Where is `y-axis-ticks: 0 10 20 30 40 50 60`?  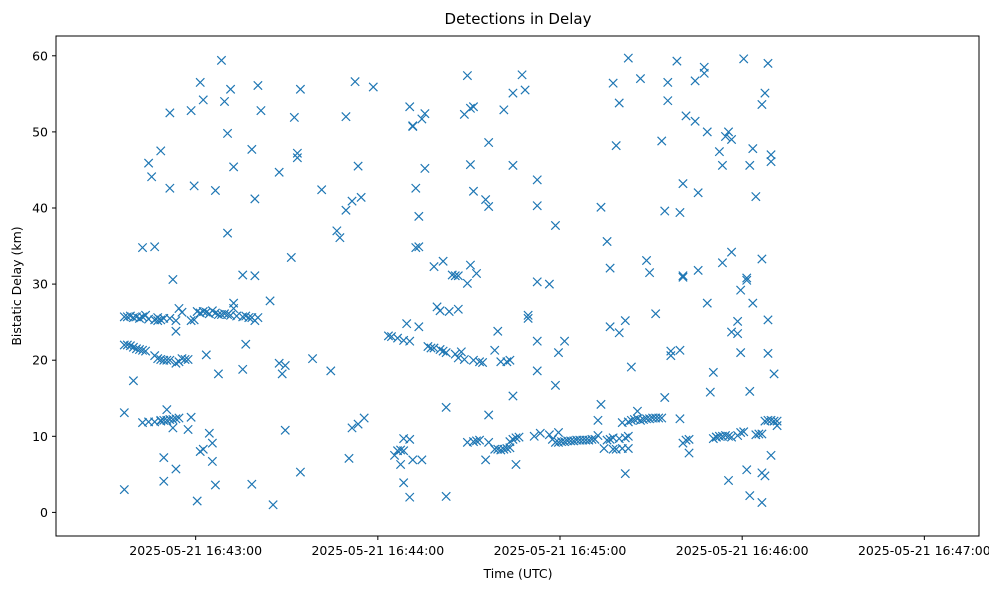
y-axis-ticks: 0 10 20 30 40 50 60 is located at coordinates (44, 284).